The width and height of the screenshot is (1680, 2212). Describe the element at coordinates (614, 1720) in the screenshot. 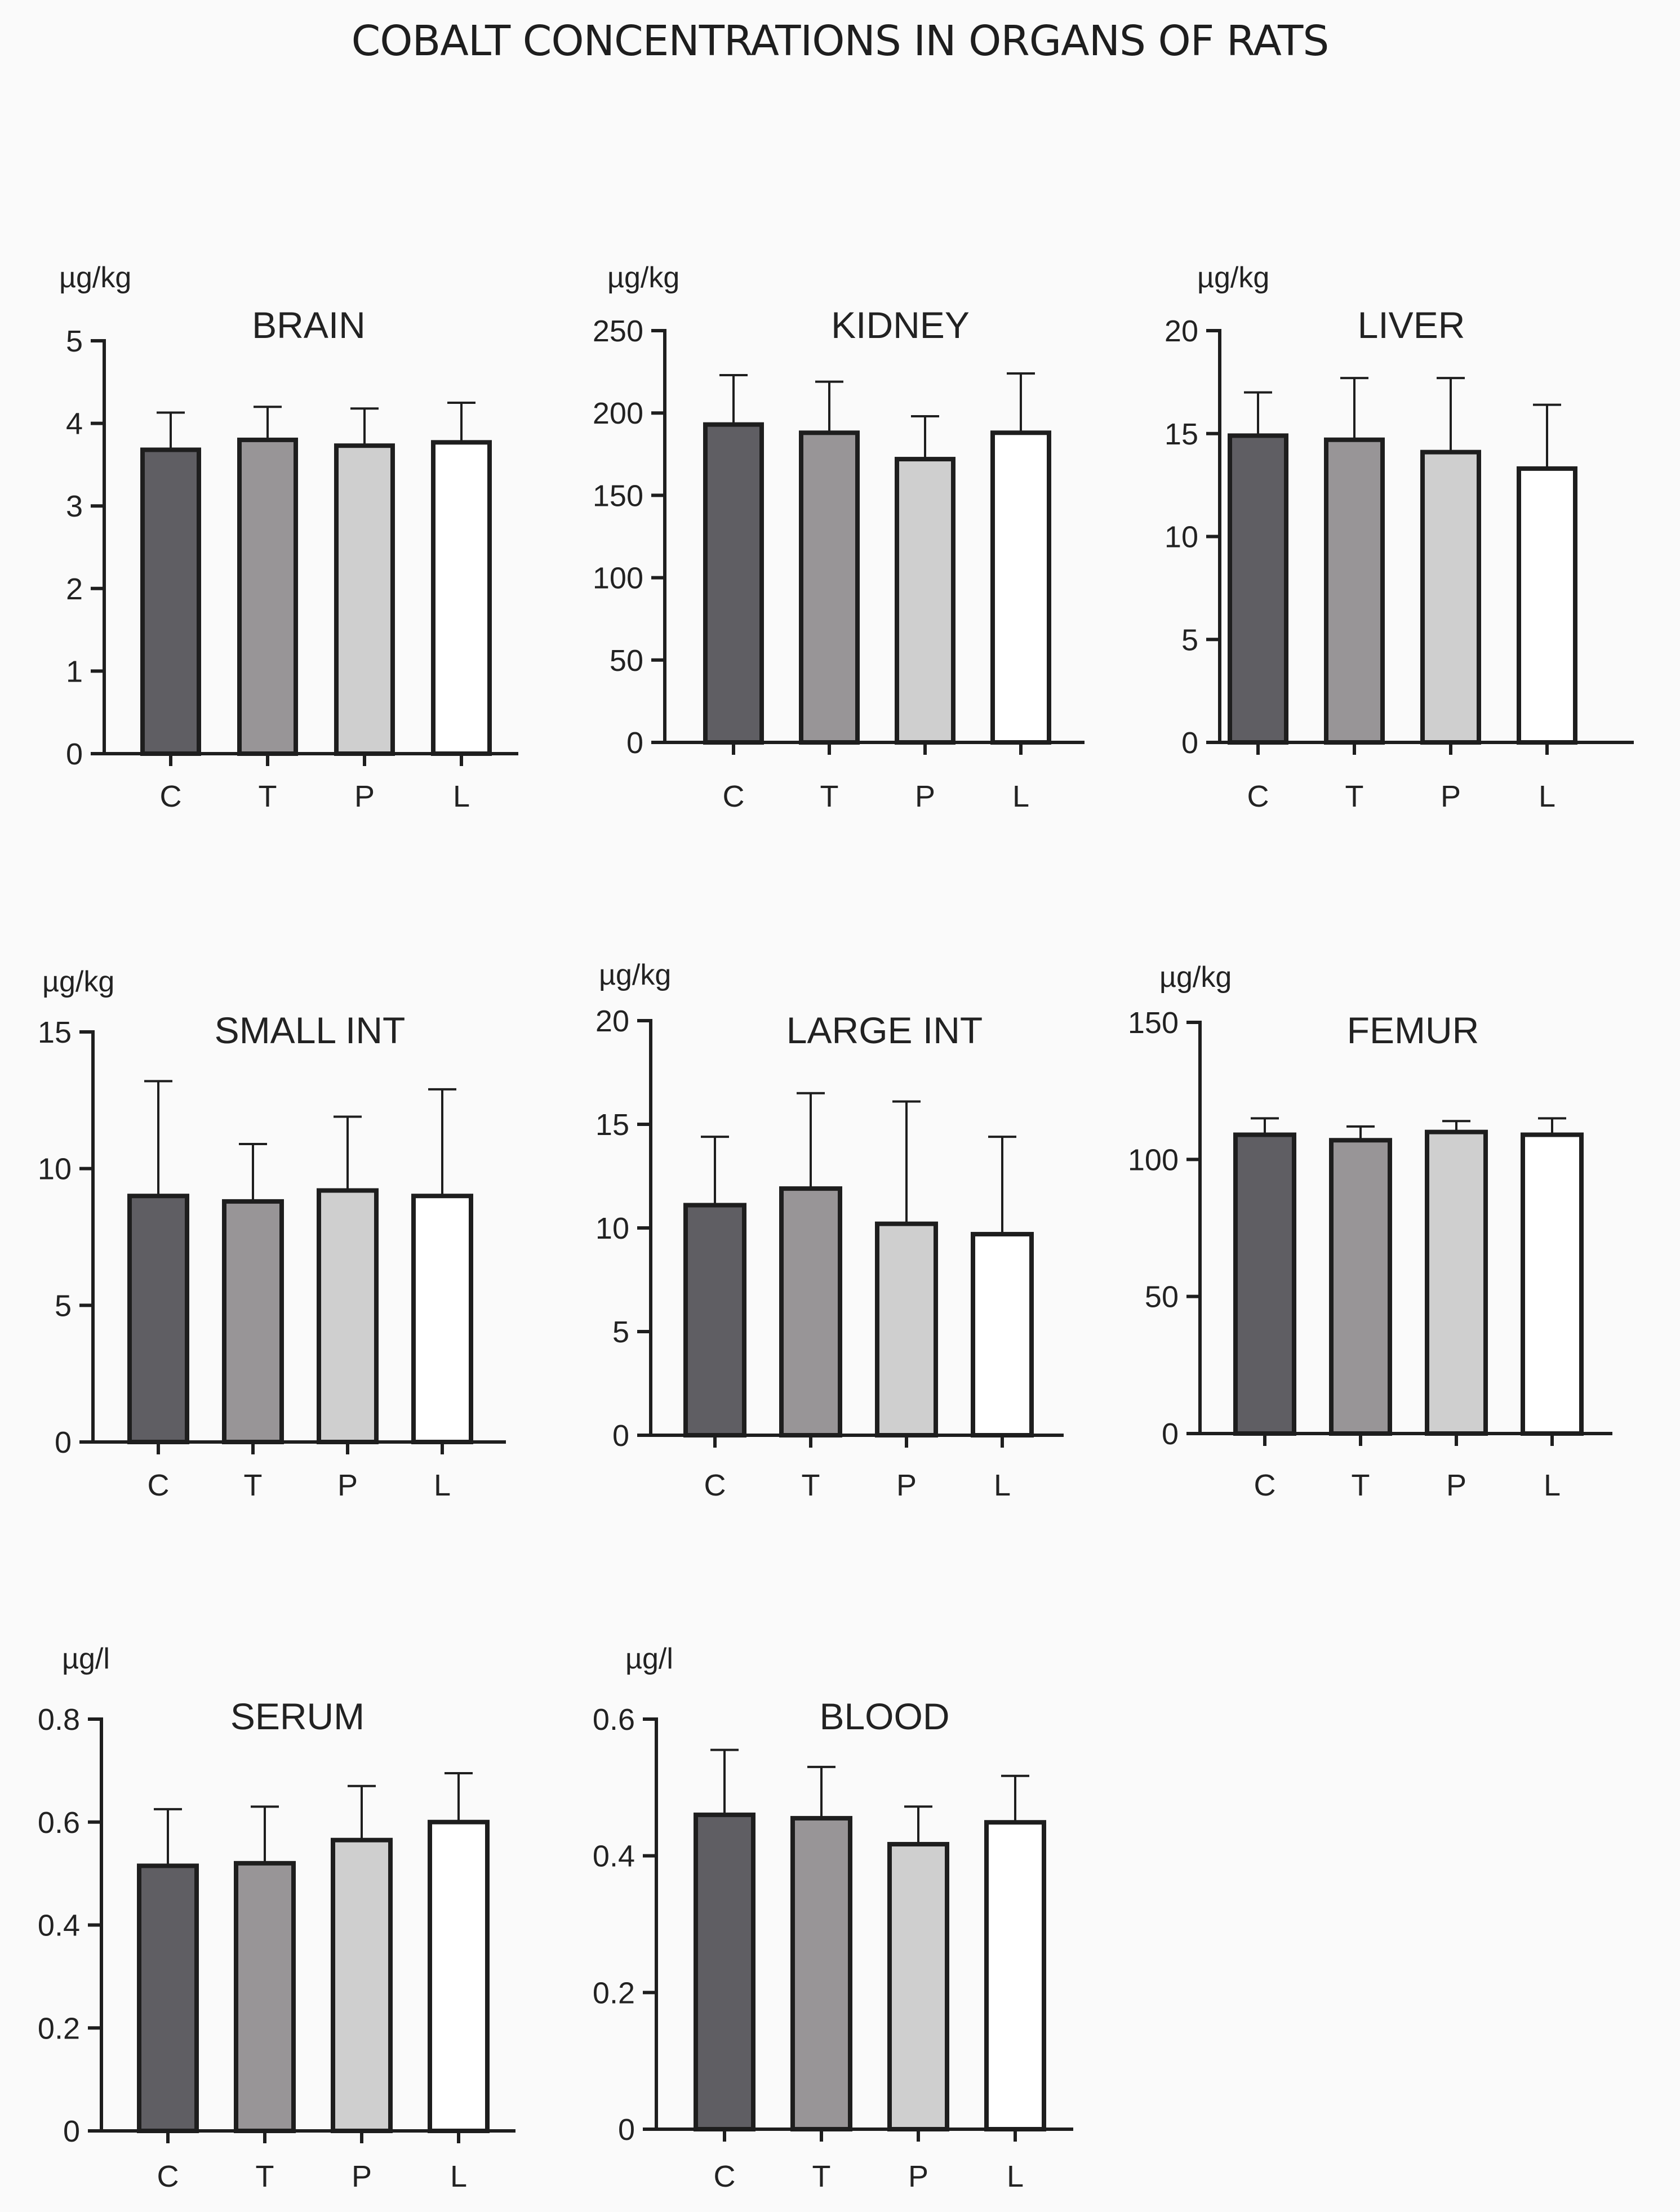

I see `blood-y-tick-label: 0.6` at that location.